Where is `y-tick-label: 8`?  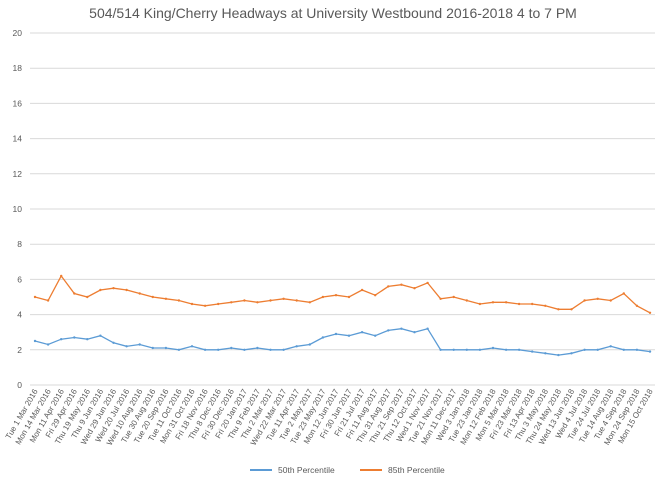
y-tick-label: 8 is located at coordinates (19, 244).